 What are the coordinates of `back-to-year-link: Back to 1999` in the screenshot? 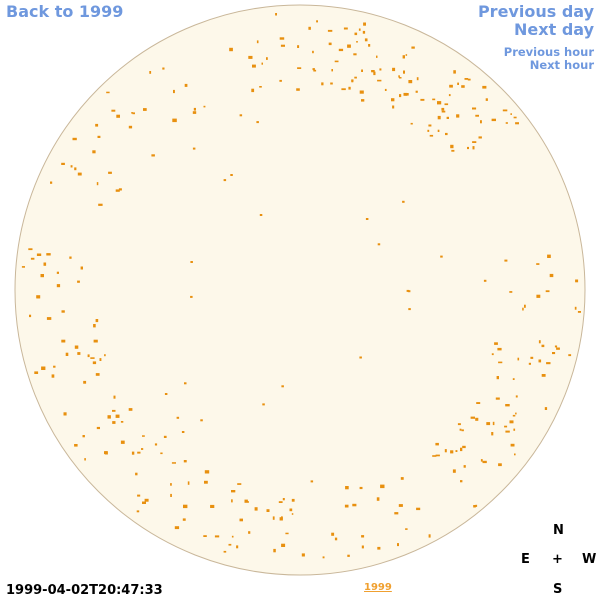 It's located at (65, 11).